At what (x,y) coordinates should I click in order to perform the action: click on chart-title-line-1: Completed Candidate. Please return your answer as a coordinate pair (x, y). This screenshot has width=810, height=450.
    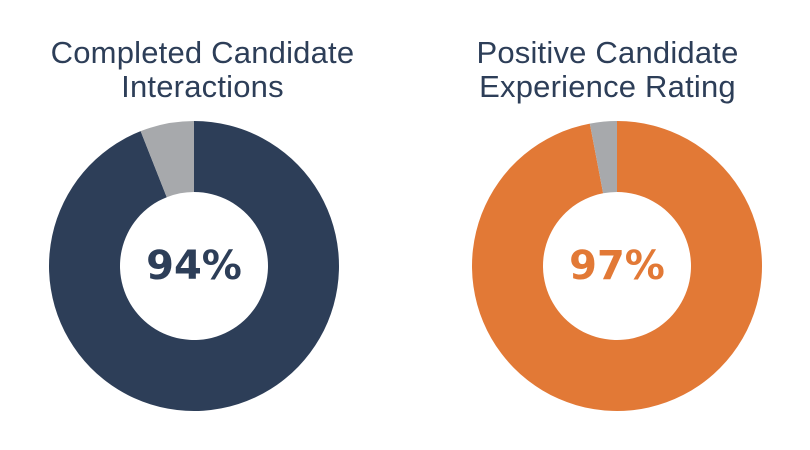
    Looking at the image, I should click on (202, 52).